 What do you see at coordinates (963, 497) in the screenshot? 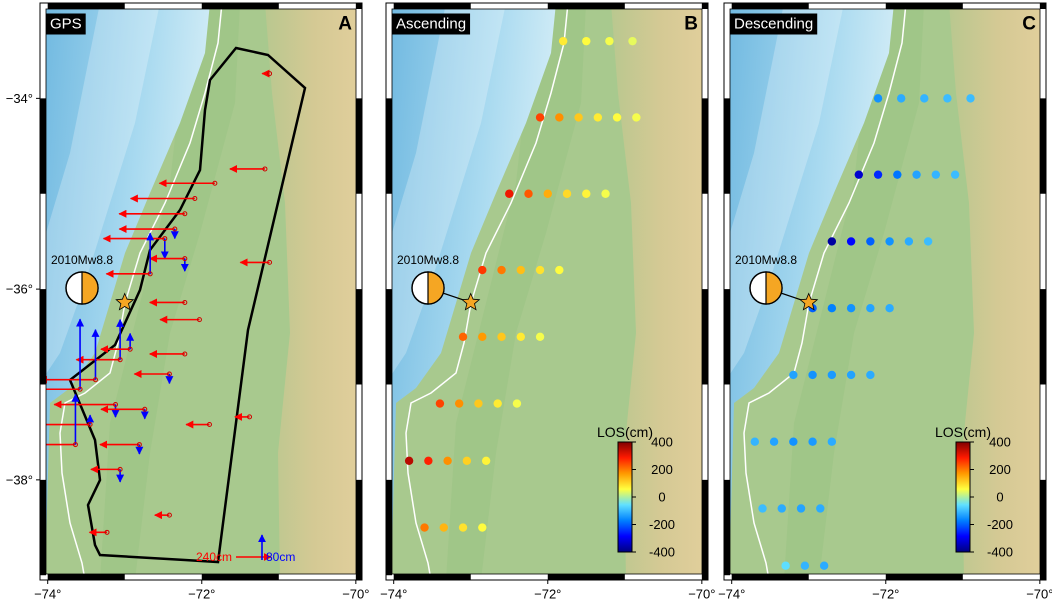
I see `colorbar` at bounding box center [963, 497].